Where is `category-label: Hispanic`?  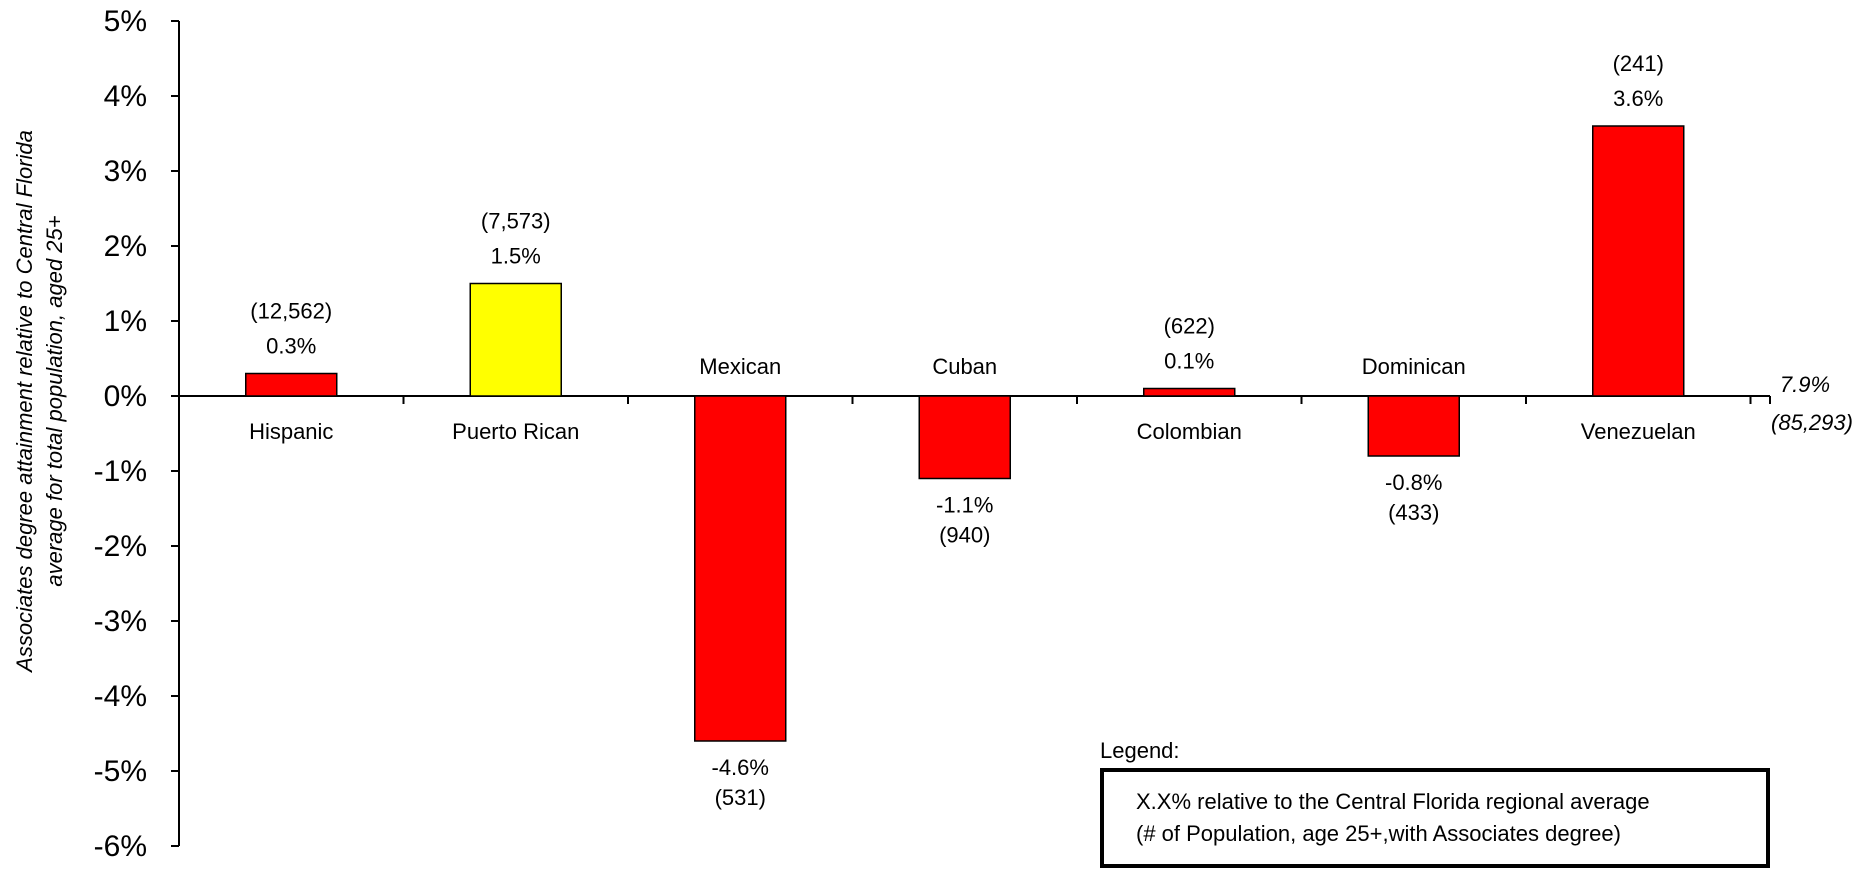 category-label: Hispanic is located at coordinates (291, 431).